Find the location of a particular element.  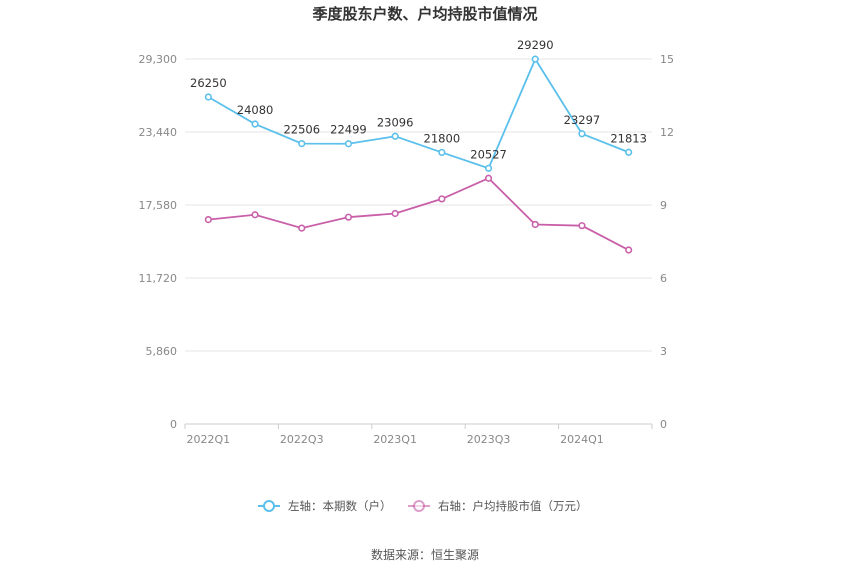

y-right-tick-label: 3 is located at coordinates (663, 351).